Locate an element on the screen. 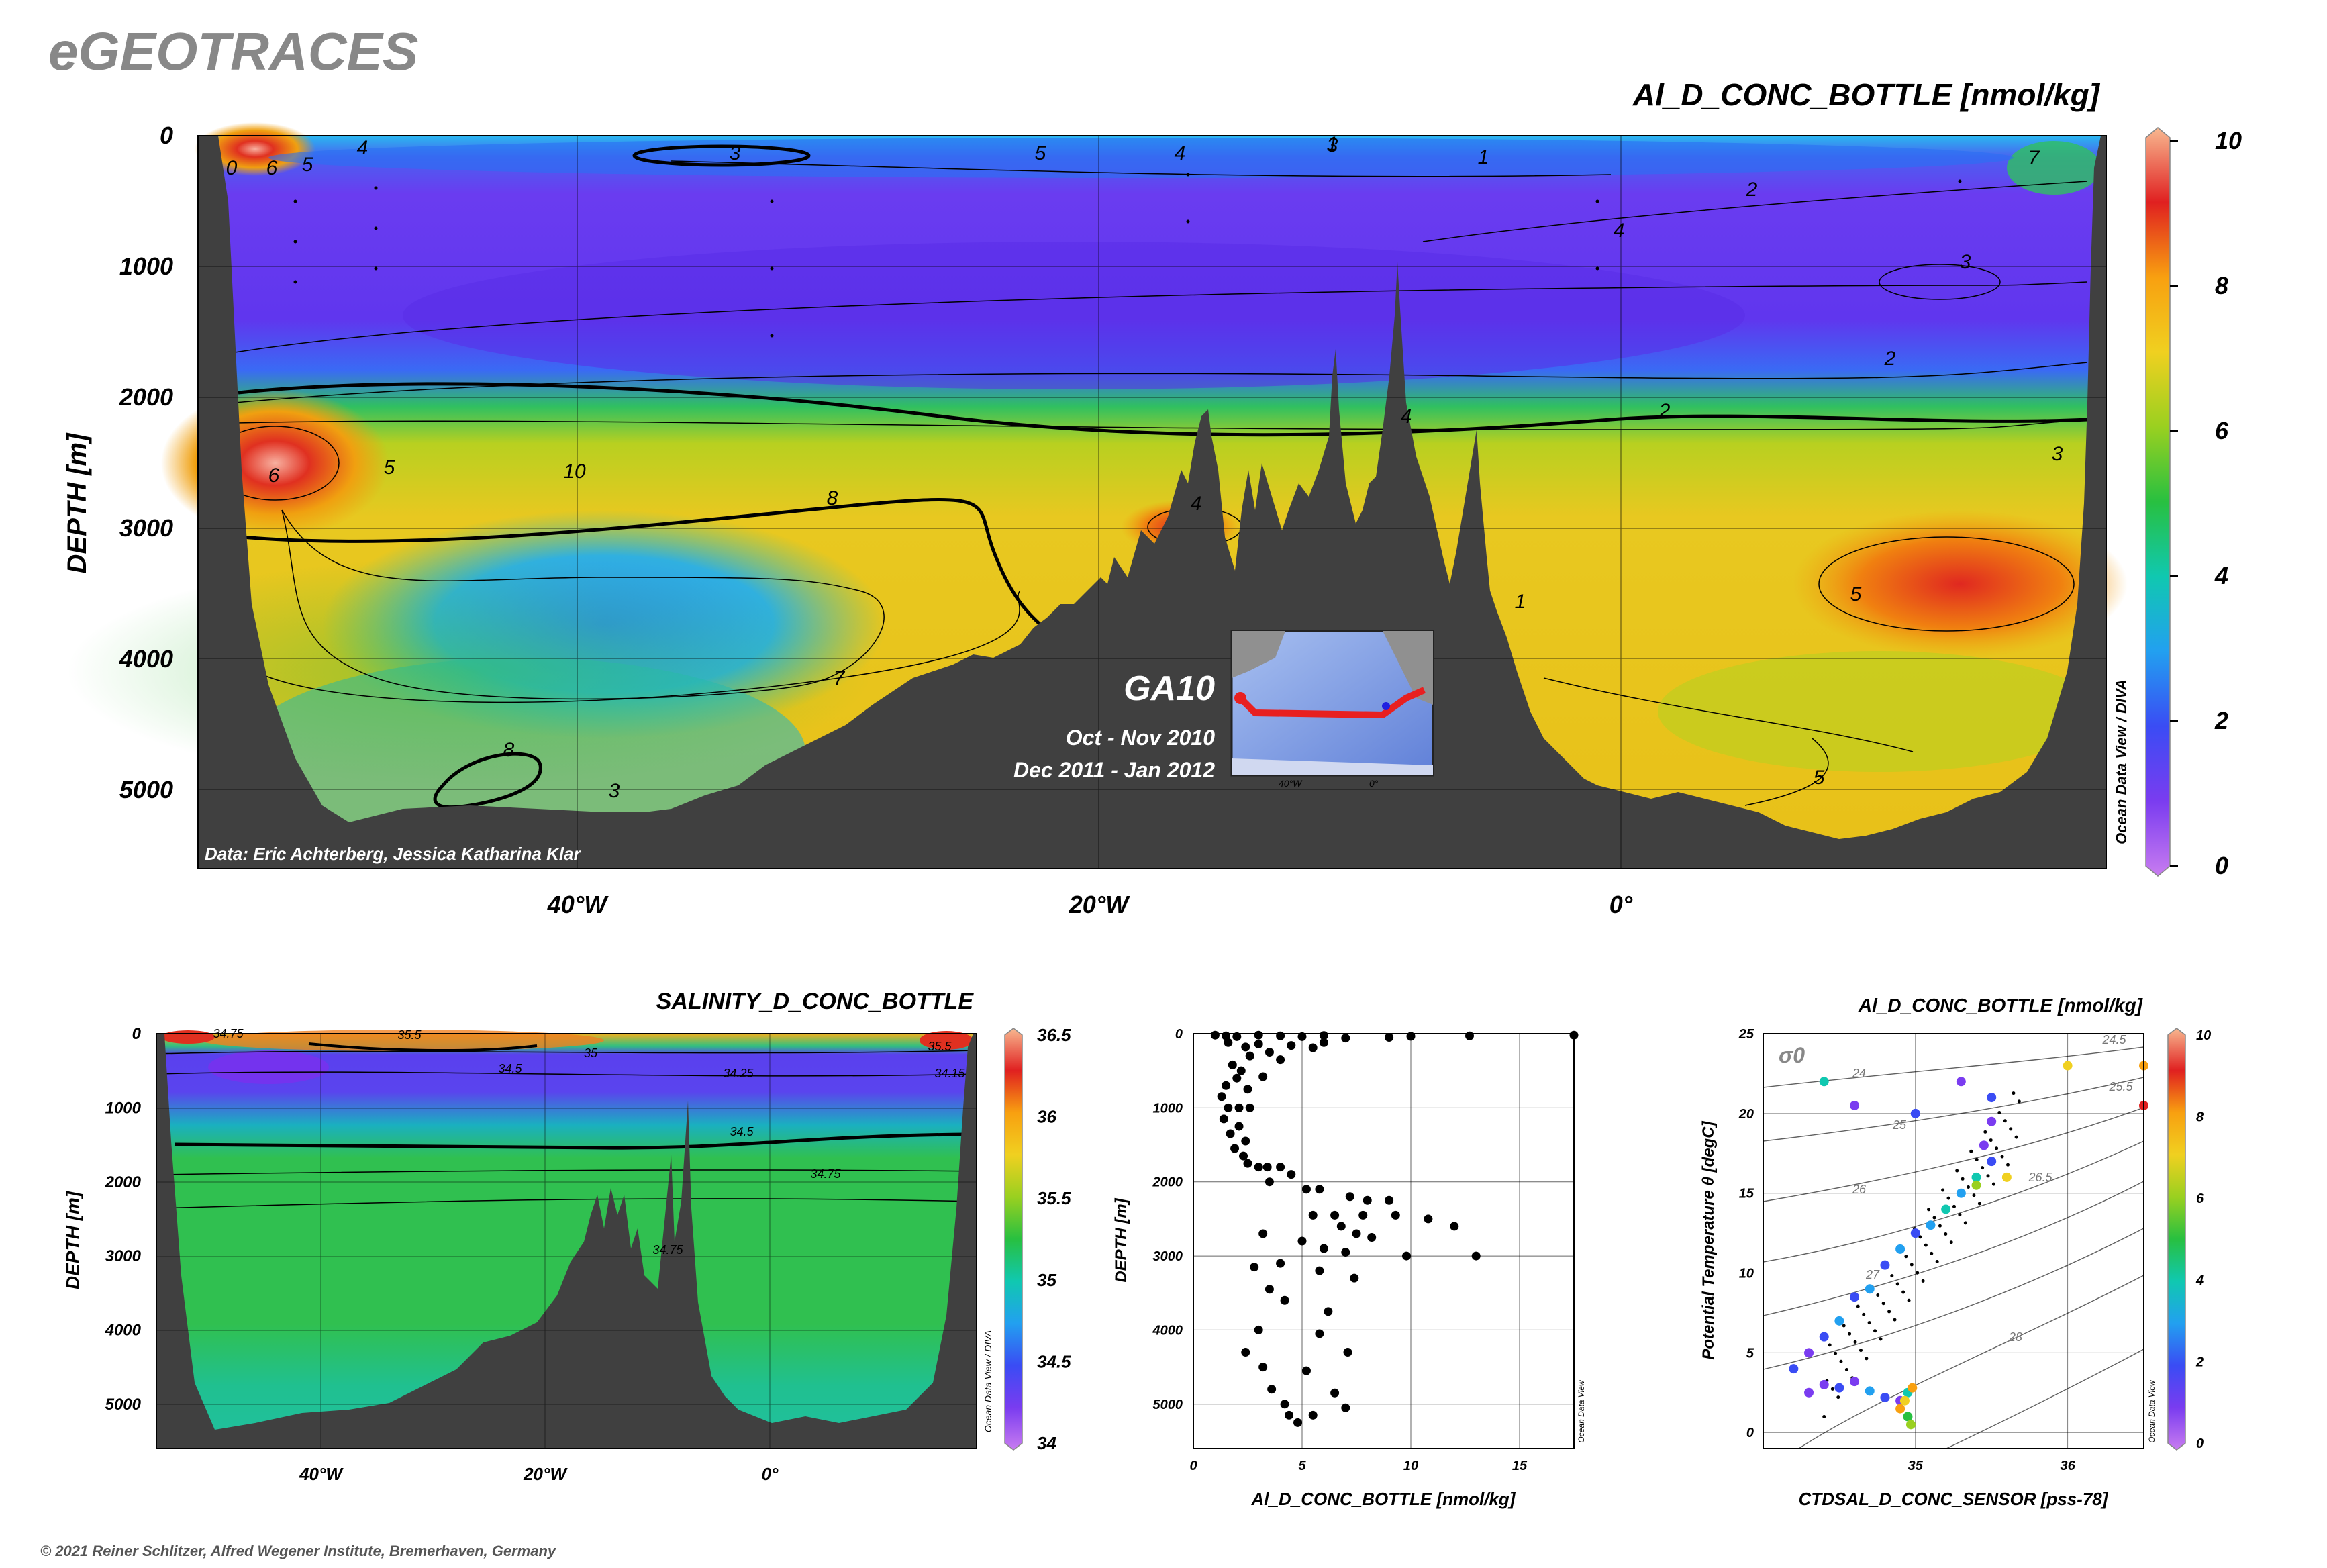 The height and width of the screenshot is (1568, 2327). main-contour-label: 2 is located at coordinates (1664, 411).